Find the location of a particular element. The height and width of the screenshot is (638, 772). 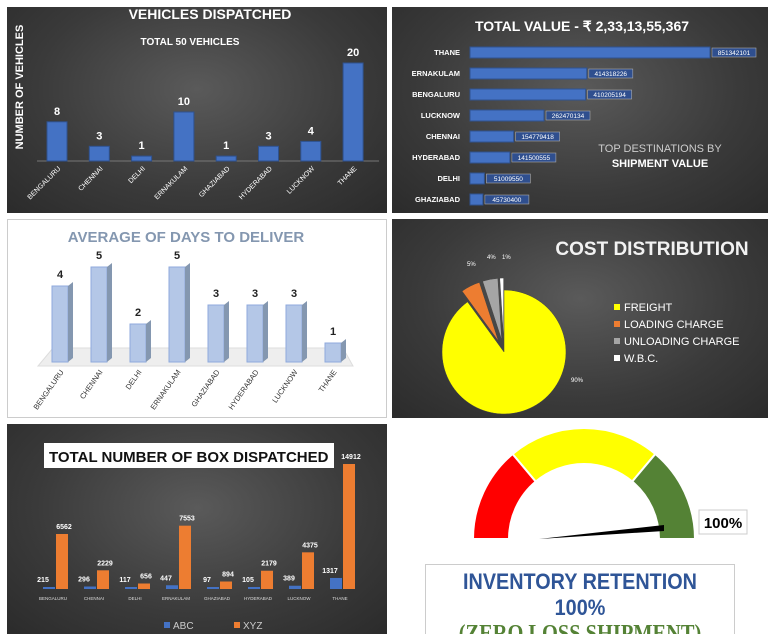

x-tick-label: GHAZIABAD is located at coordinates (205, 388).